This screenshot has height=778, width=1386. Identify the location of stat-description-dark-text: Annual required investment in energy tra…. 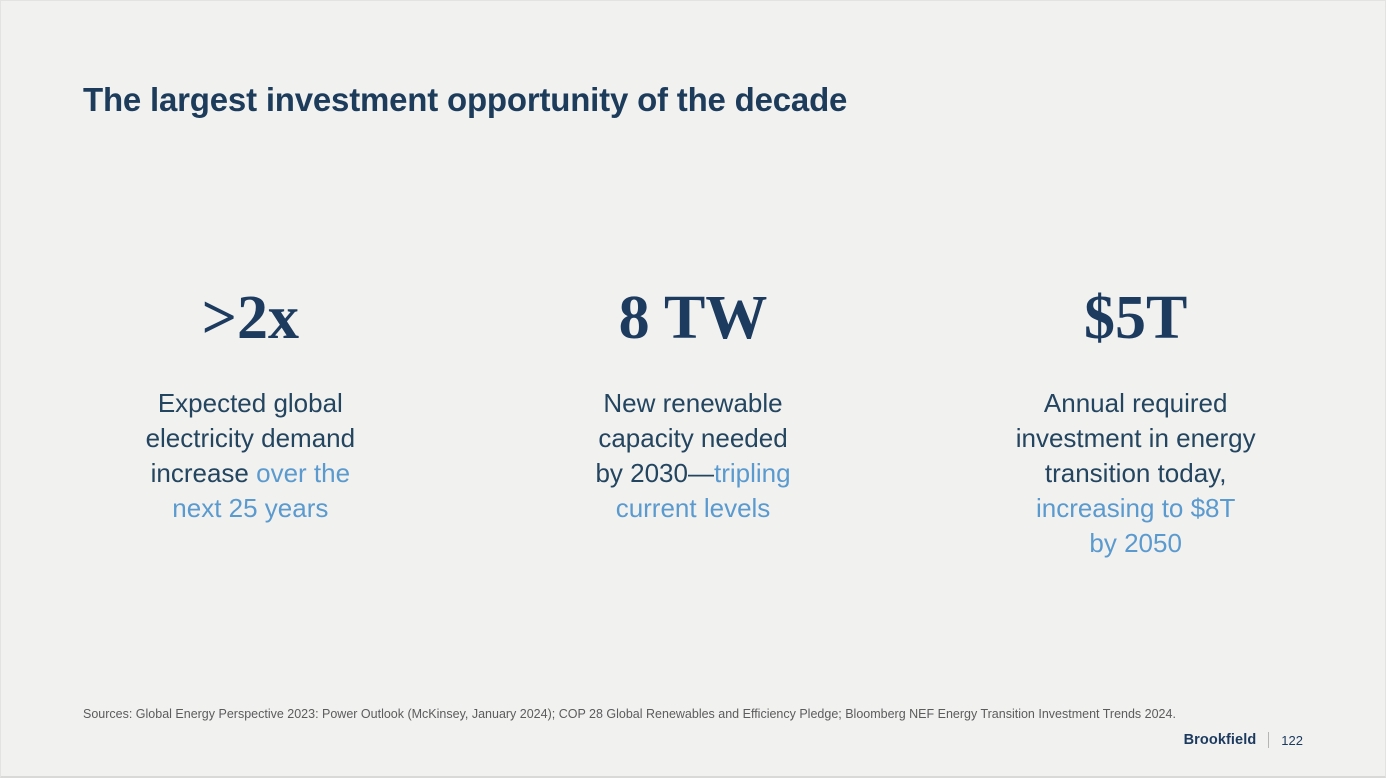
(1135, 438).